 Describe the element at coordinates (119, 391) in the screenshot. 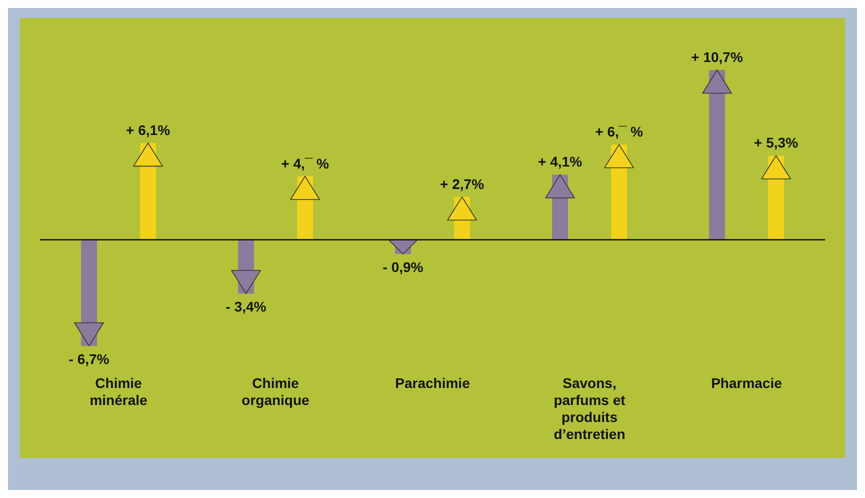

I see `x-tick-label: Chimie minérale` at that location.